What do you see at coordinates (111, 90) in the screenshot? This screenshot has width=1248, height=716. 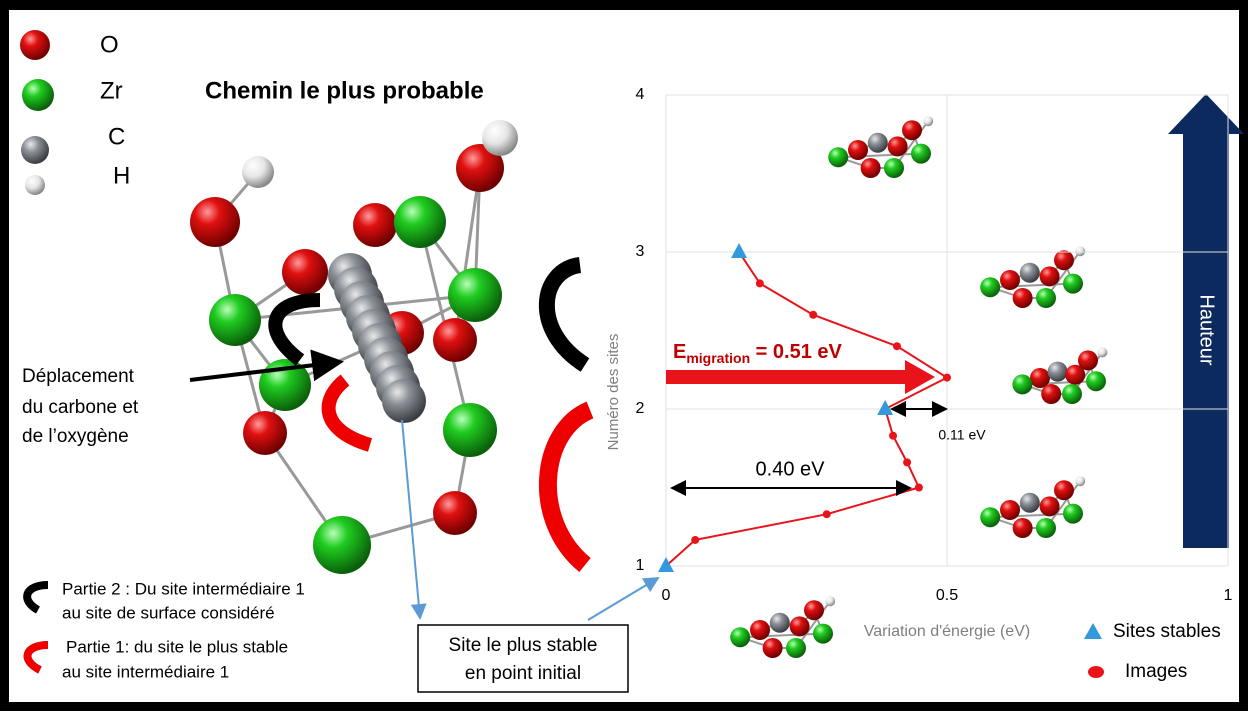 I see `atom-label: Zr` at bounding box center [111, 90].